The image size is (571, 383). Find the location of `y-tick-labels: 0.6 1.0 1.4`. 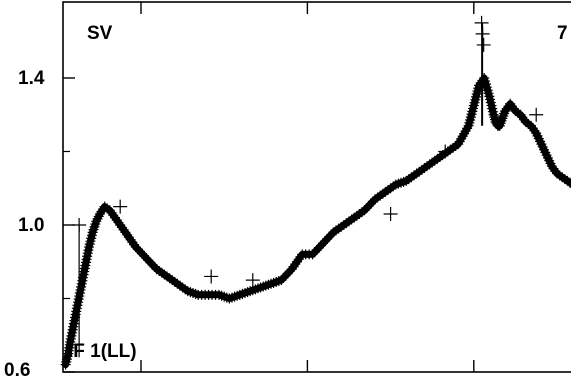

y-tick-labels: 0.6 1.0 1.4 is located at coordinates (24, 224).